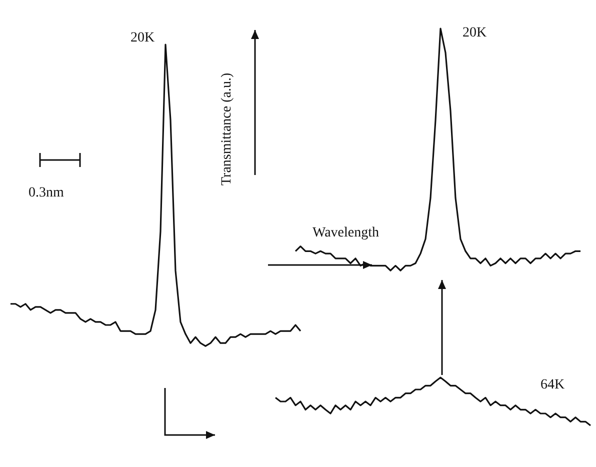 The height and width of the screenshot is (467, 596). What do you see at coordinates (552, 385) in the screenshot?
I see `annotation: 64K` at bounding box center [552, 385].